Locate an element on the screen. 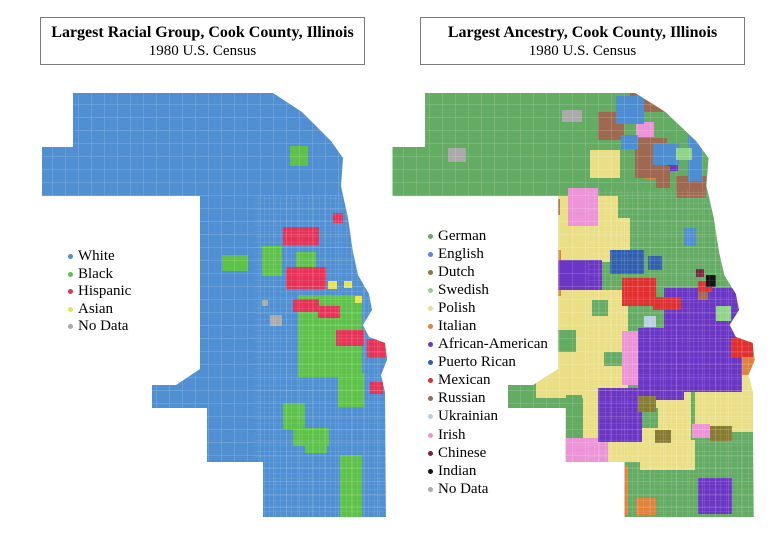 The width and height of the screenshot is (780, 545). legend-item-polish: Polish is located at coordinates (488, 308).